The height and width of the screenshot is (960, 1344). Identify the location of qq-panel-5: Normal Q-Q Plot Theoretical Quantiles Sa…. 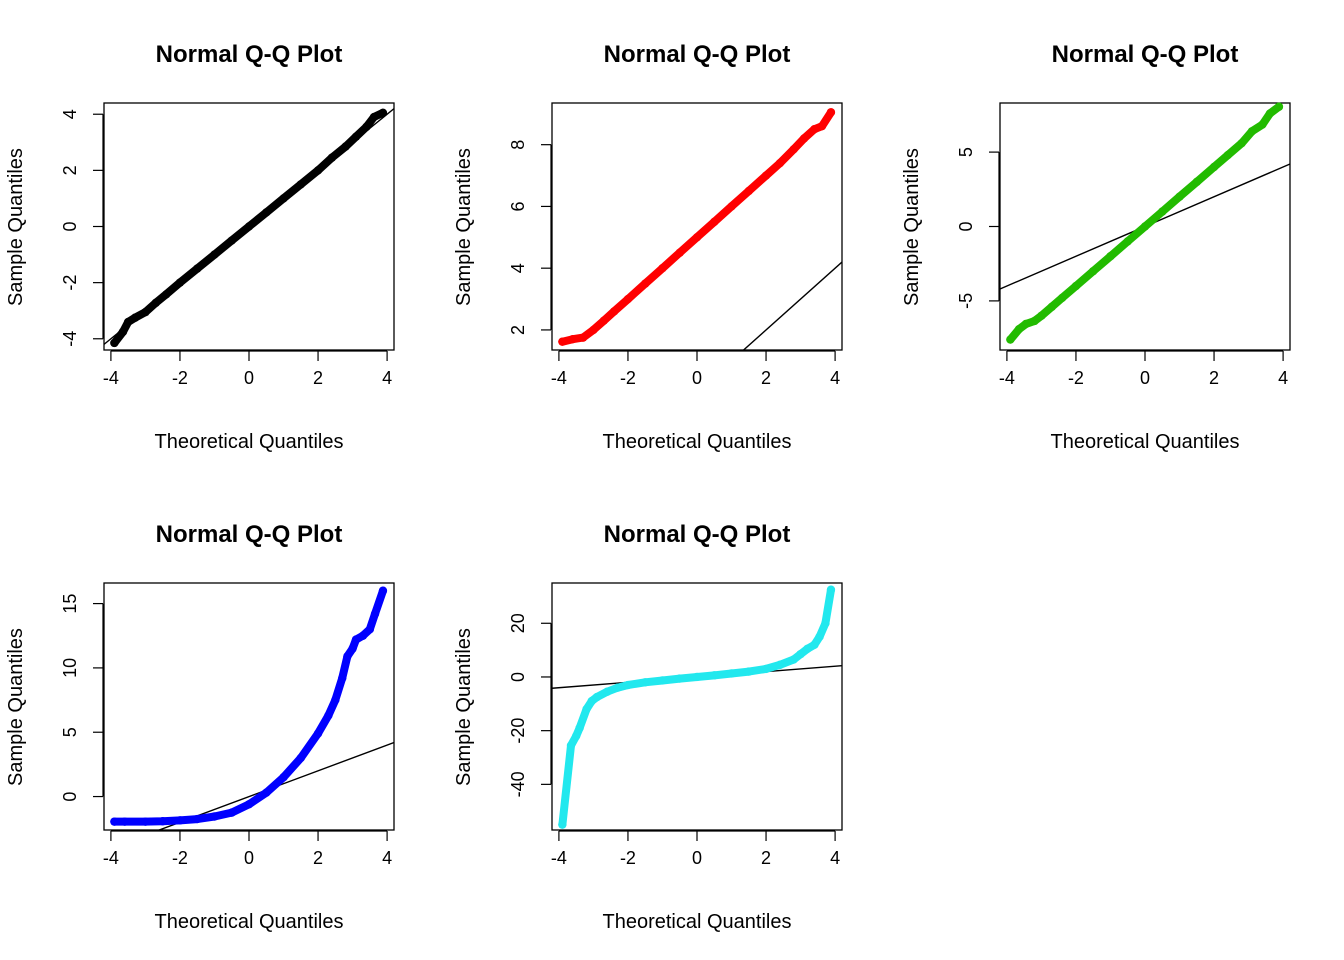
(648, 727).